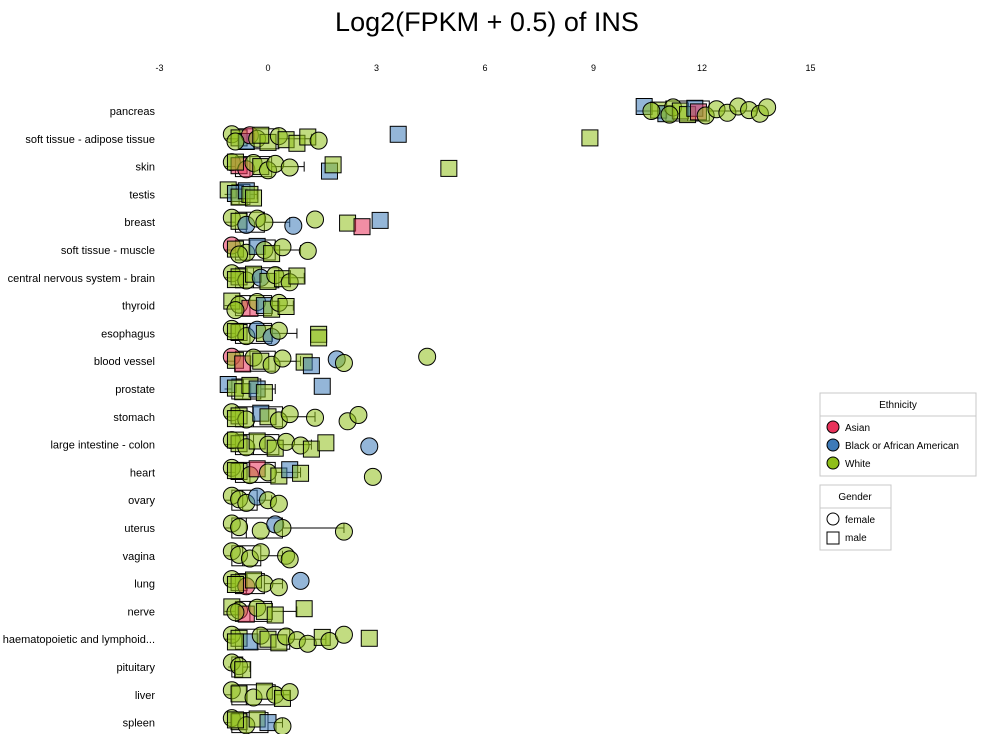 The image size is (1008, 734). I want to click on category-label: testis, so click(142, 195).